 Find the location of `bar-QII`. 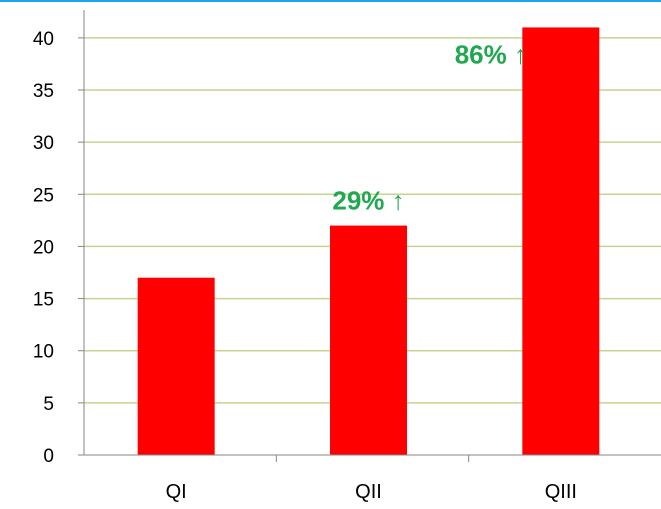

bar-QII is located at coordinates (368, 340).